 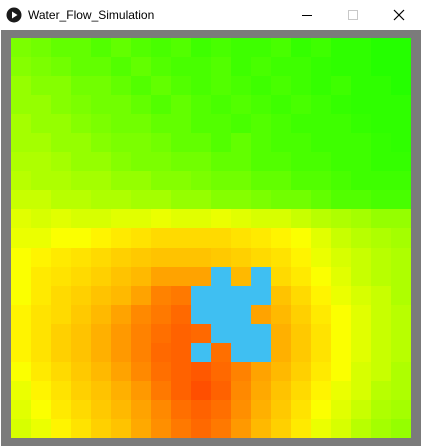 What do you see at coordinates (211, 15) in the screenshot?
I see `title-bar: Water_Flow_Simulation` at bounding box center [211, 15].